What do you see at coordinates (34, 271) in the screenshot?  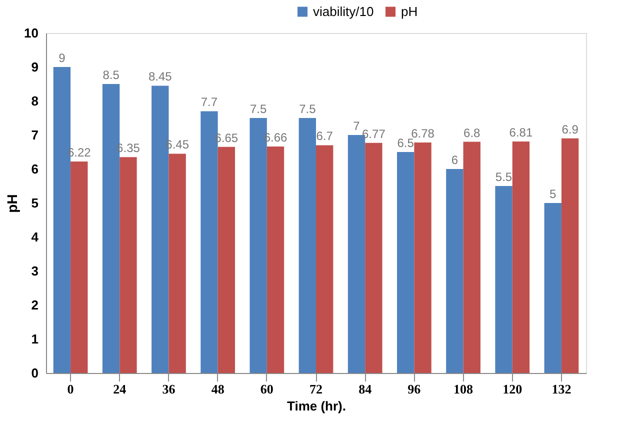 I see `y-tick-label: 3` at bounding box center [34, 271].